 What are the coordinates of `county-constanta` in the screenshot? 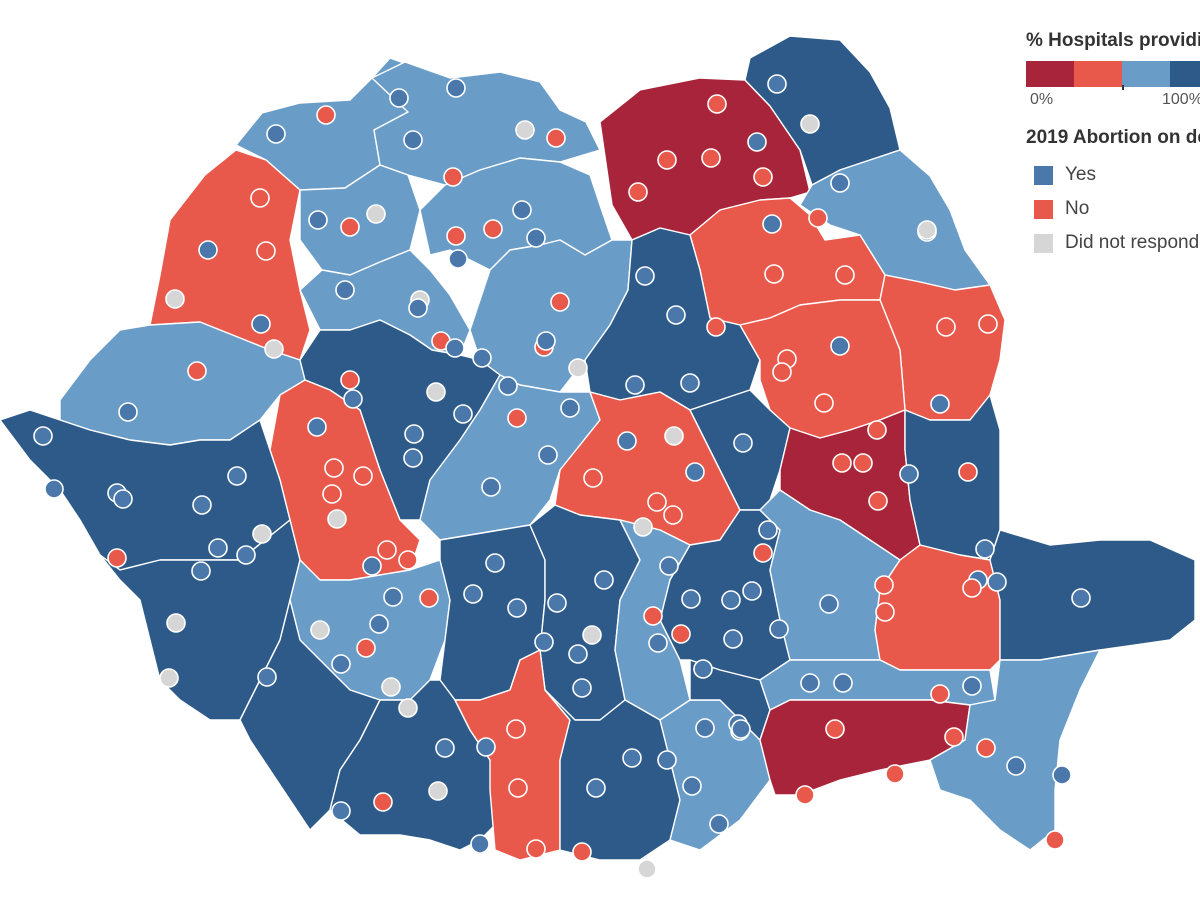 It's located at (1015, 750).